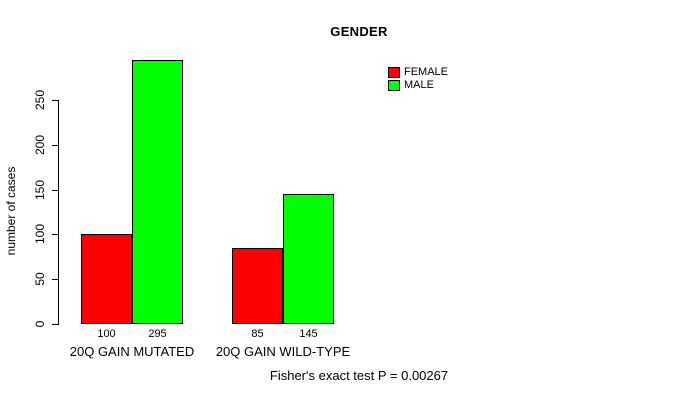 The height and width of the screenshot is (400, 690). I want to click on legend: FEMALE MALE, so click(418, 79).